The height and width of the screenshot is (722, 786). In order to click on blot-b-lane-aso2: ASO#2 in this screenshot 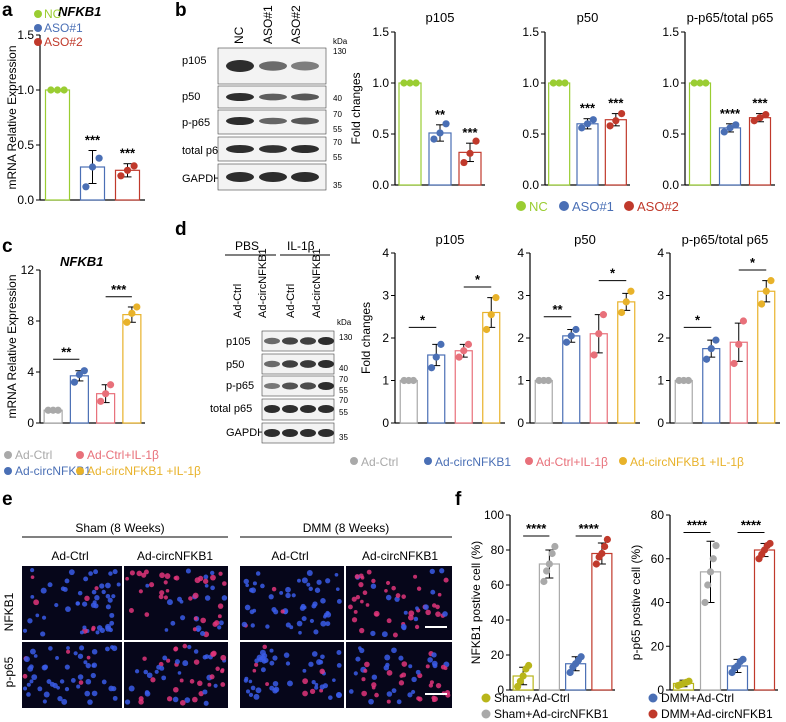, I will do `click(296, 24)`.